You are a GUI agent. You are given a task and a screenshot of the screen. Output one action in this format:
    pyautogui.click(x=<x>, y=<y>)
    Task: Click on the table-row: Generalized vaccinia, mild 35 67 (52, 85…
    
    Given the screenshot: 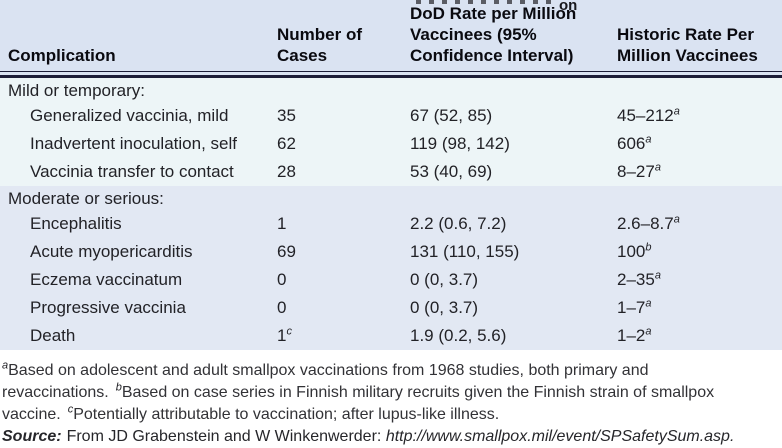 What is the action you would take?
    pyautogui.click(x=391, y=116)
    